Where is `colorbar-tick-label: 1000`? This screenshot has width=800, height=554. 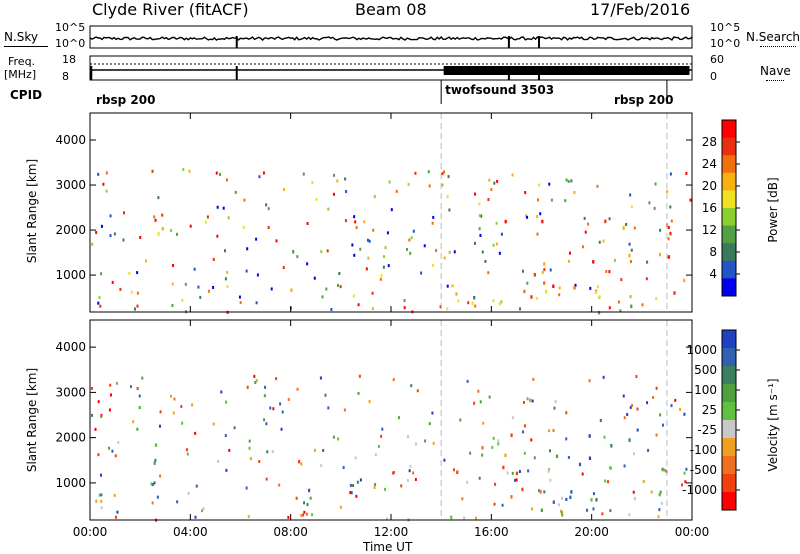
colorbar-tick-label: 1000 is located at coordinates (701, 350).